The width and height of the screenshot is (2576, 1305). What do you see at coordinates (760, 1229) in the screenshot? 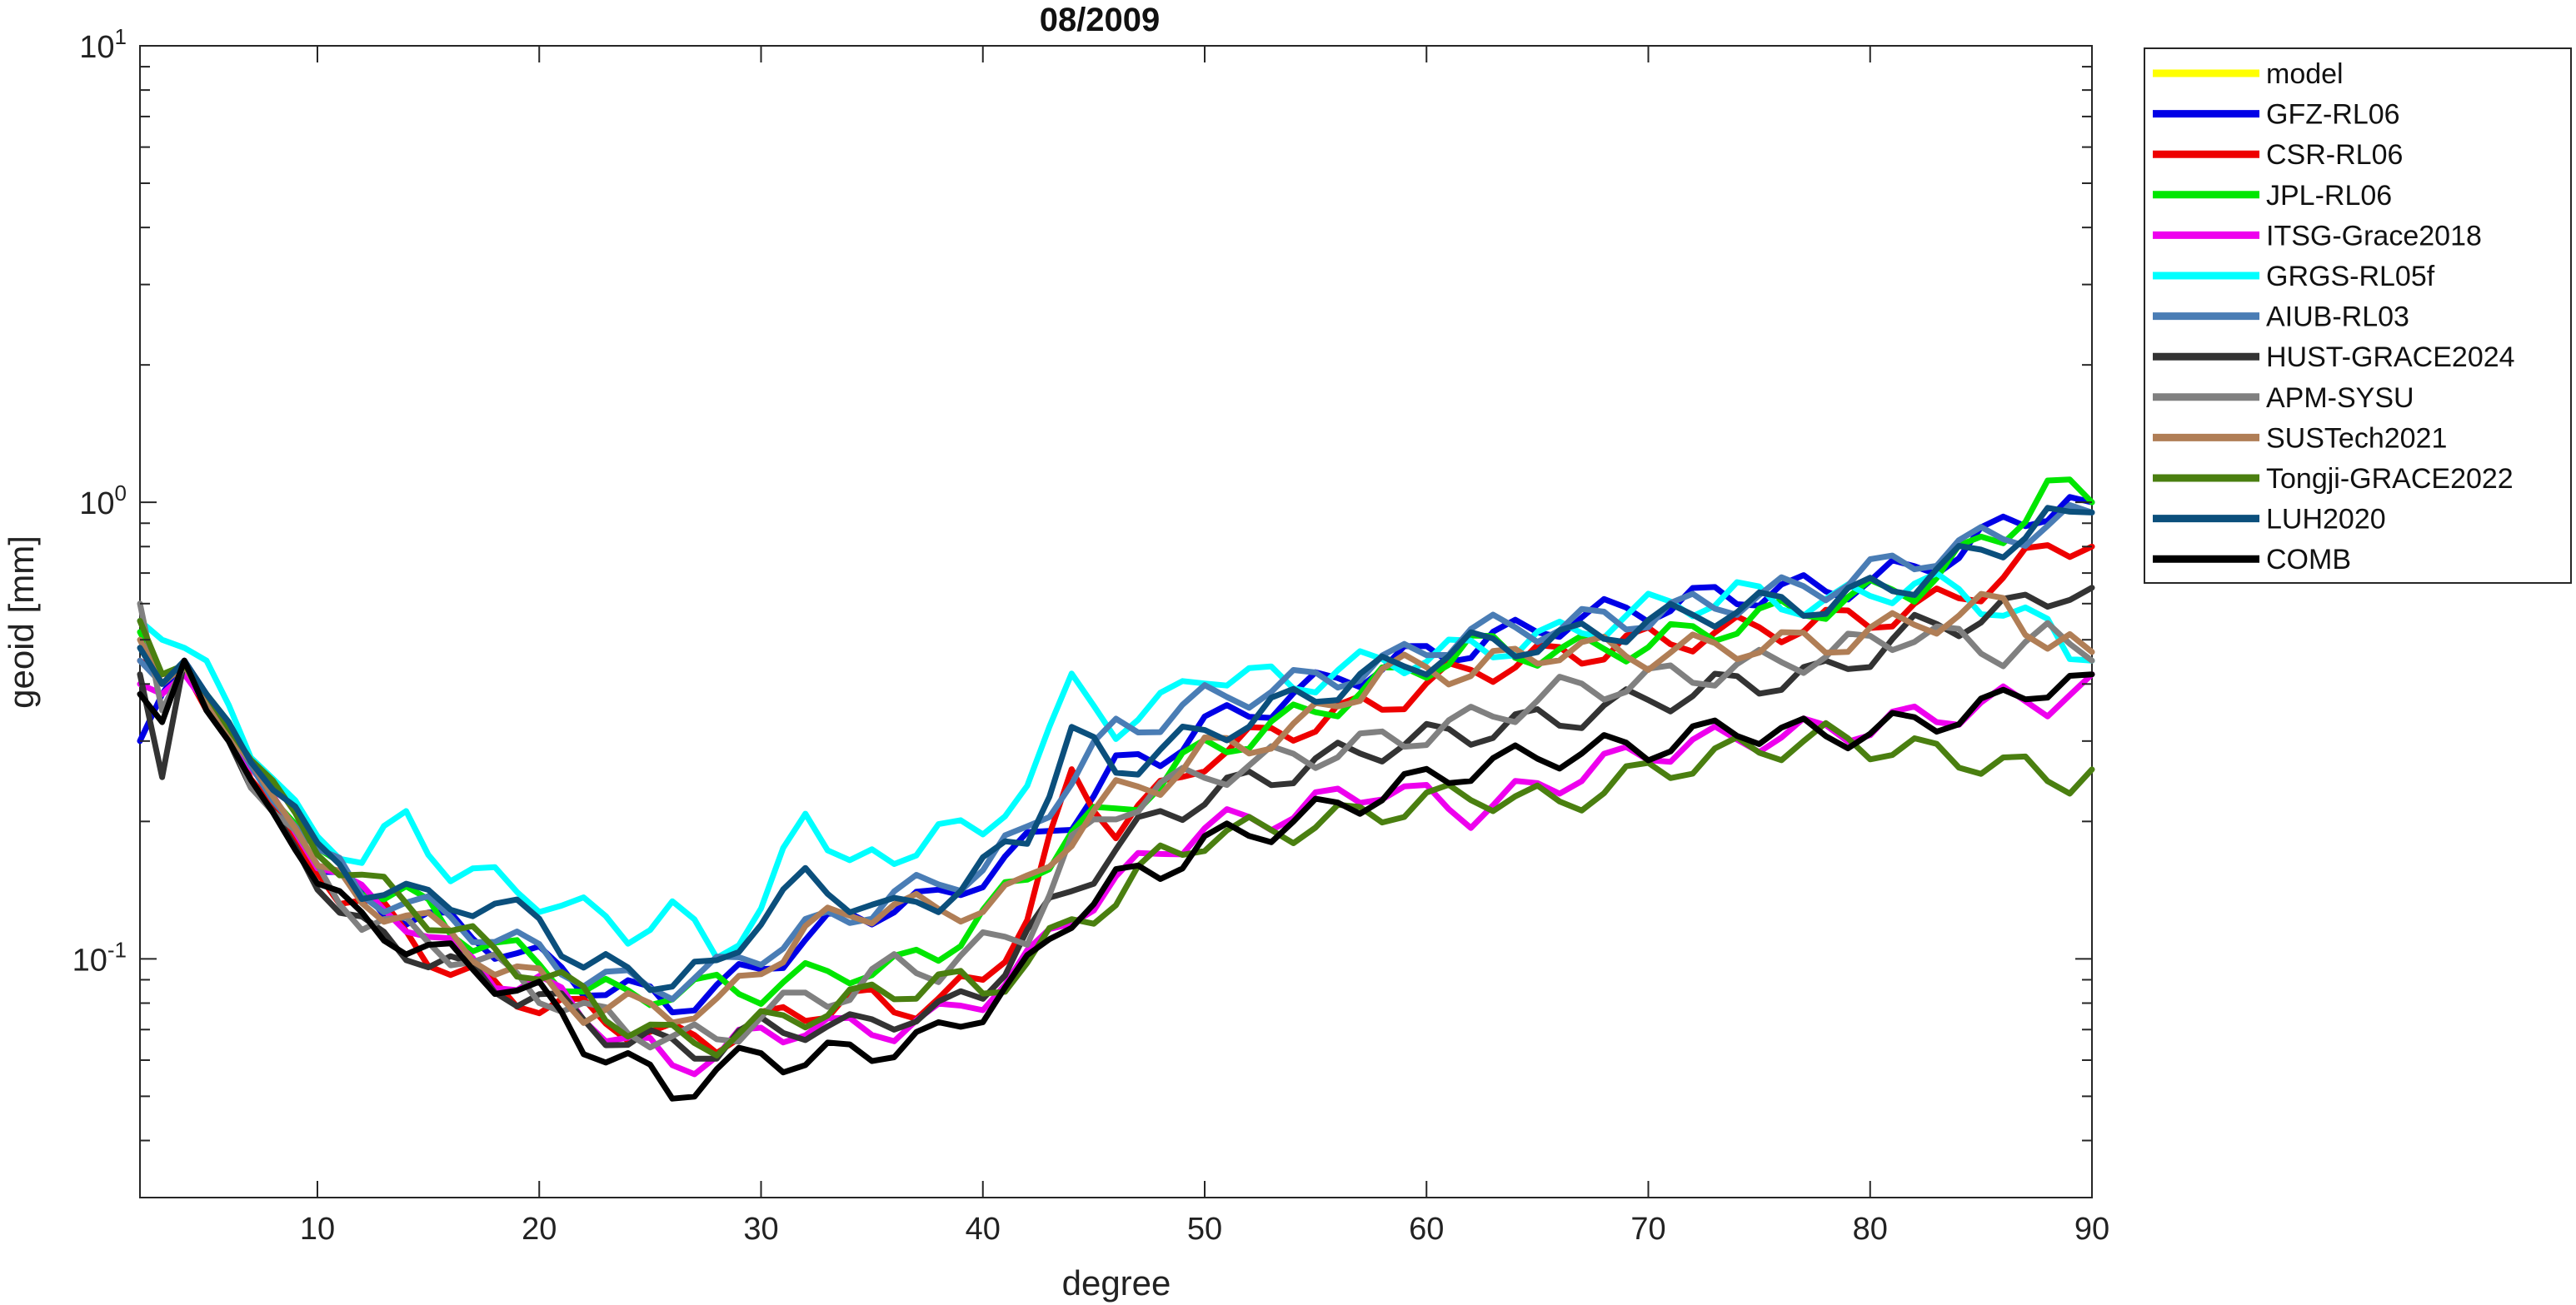
I see `x-tick-label: 30` at bounding box center [760, 1229].